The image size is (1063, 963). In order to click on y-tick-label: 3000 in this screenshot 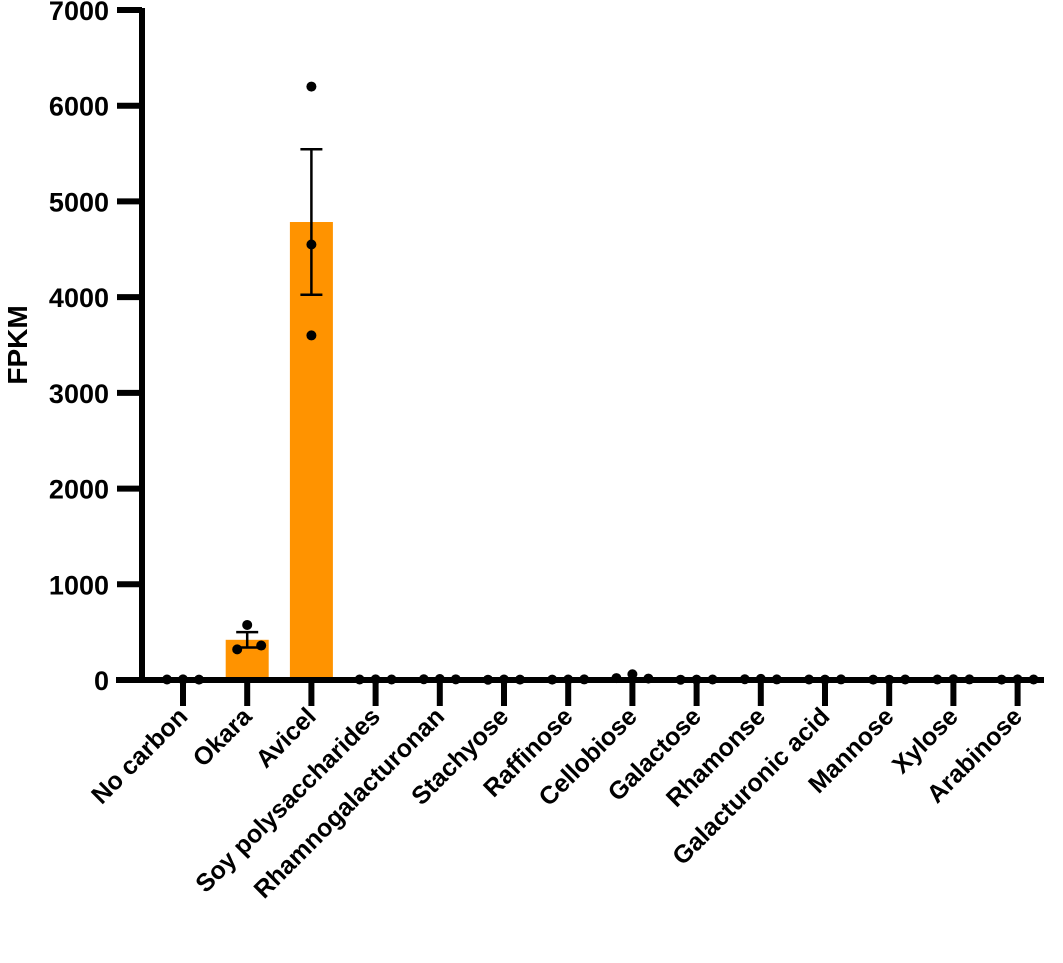, I will do `click(79, 394)`.